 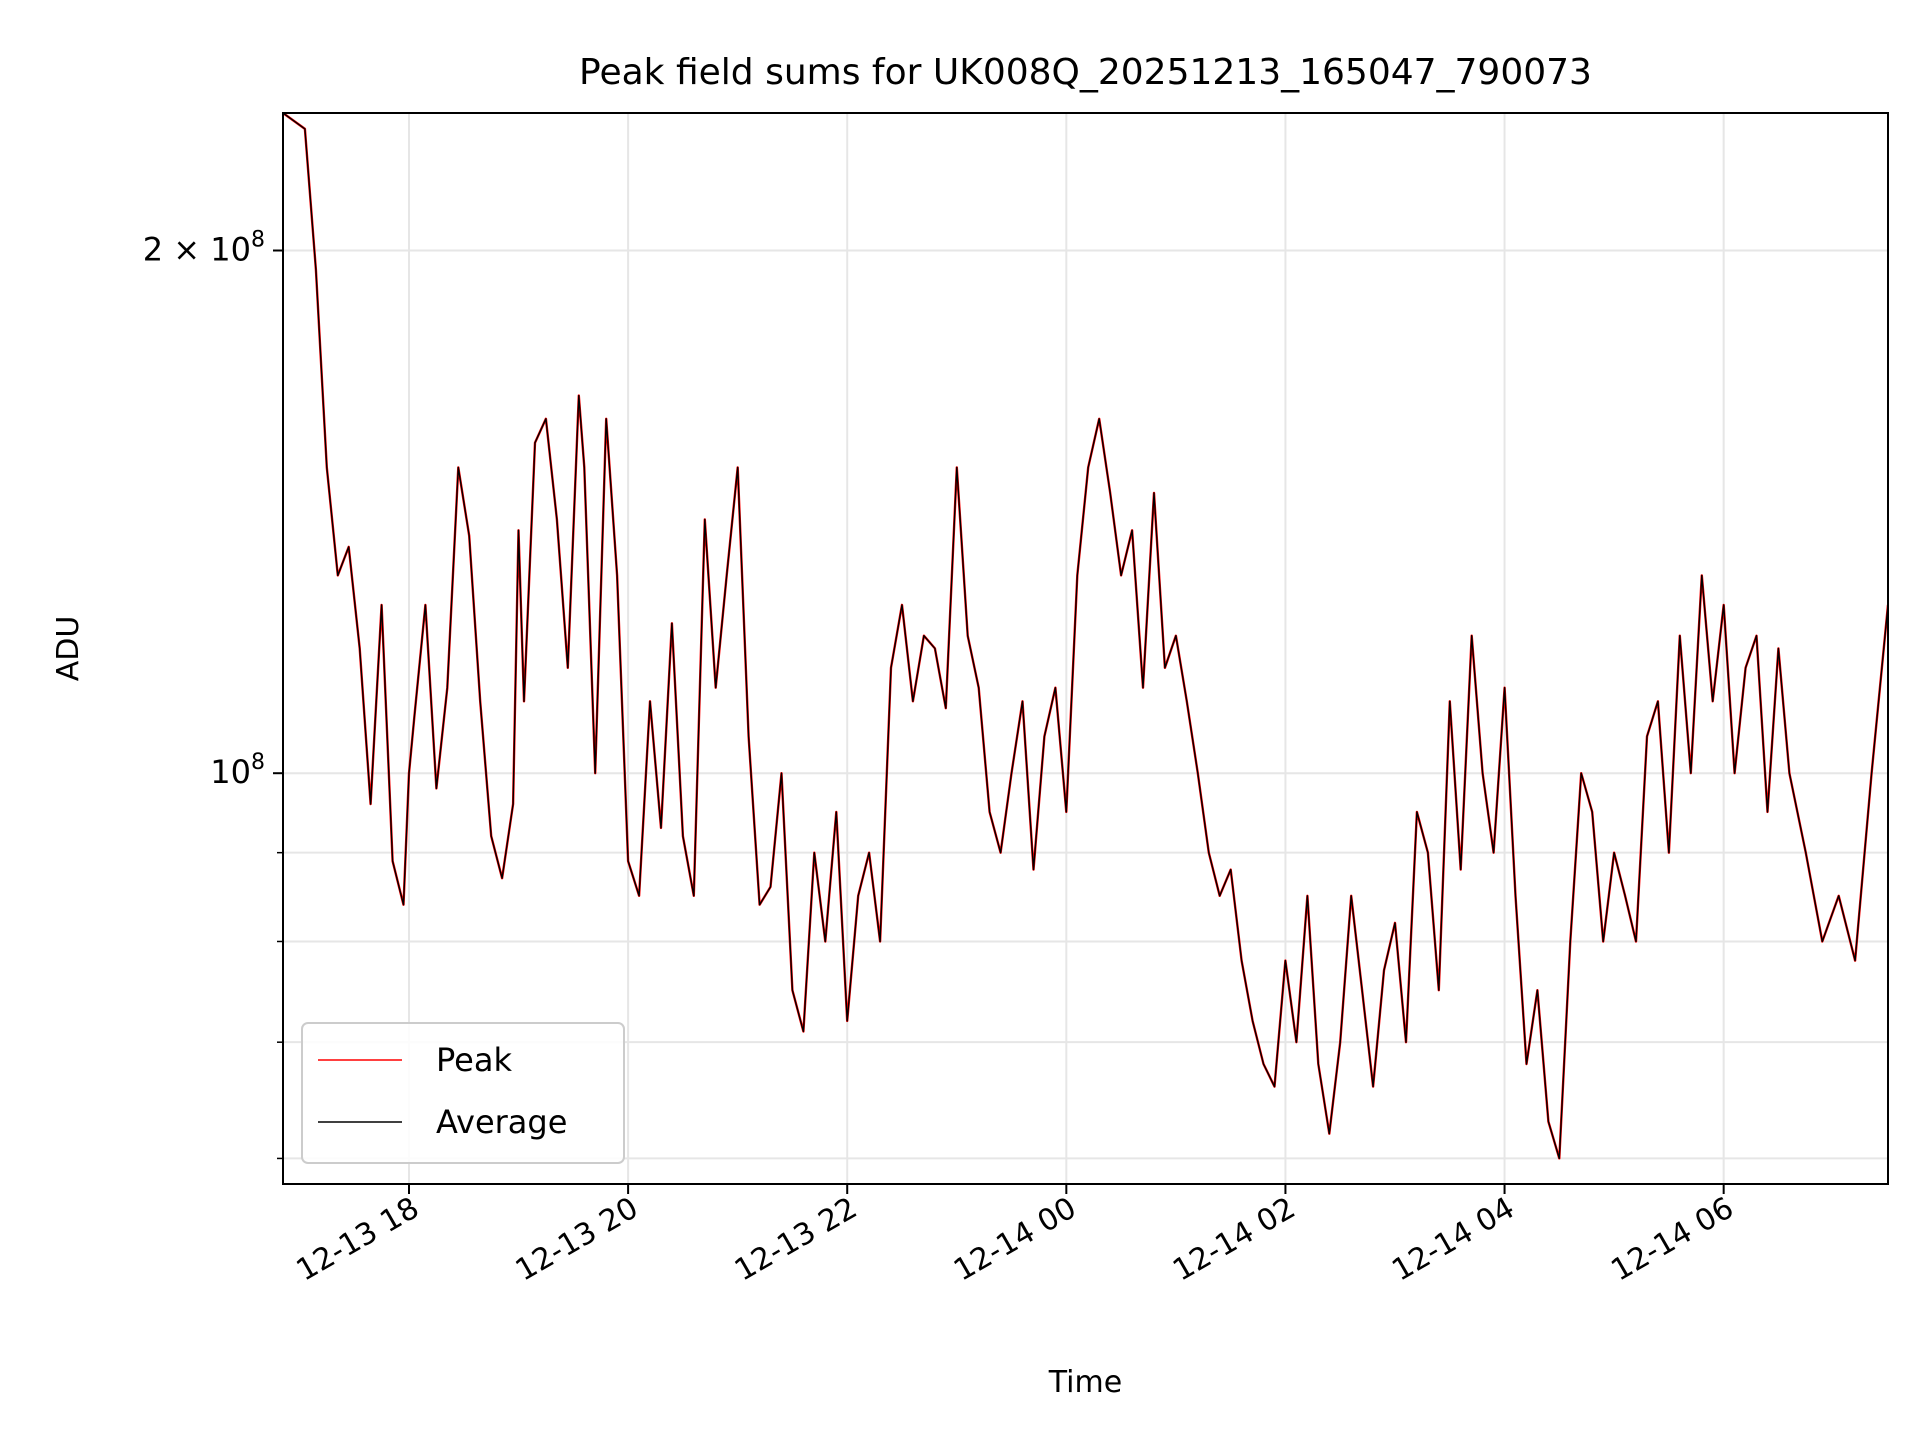 I want to click on legend: Peak Average, so click(x=463, y=1093).